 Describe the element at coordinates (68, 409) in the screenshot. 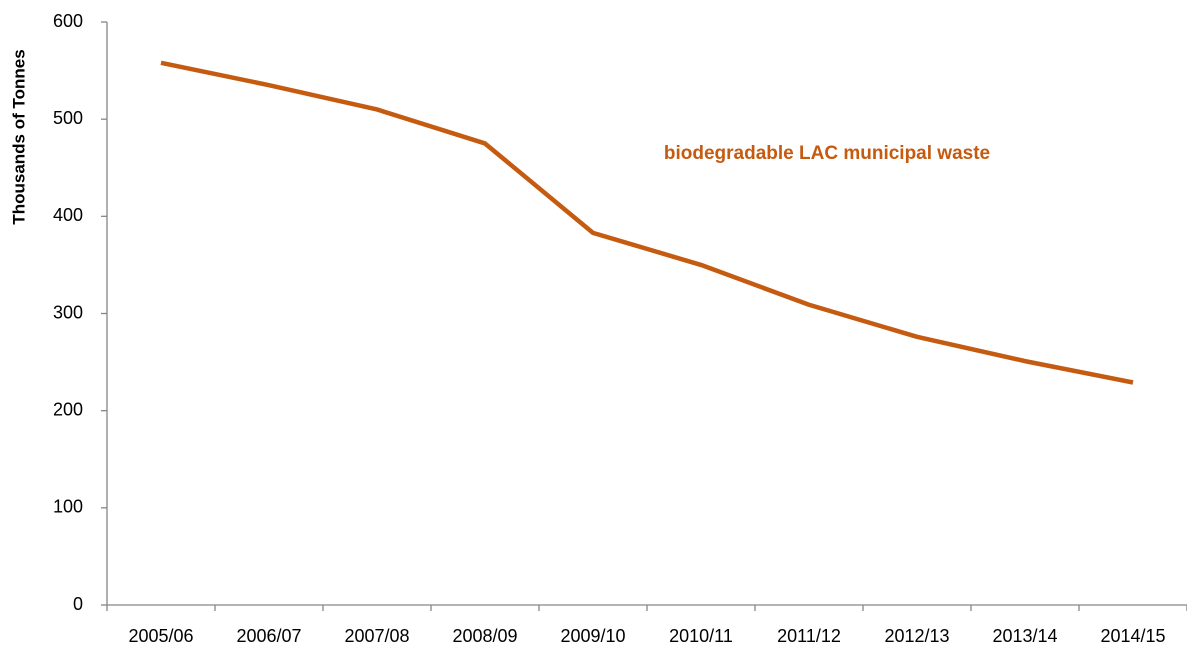

I see `y-tick-label: 200` at that location.